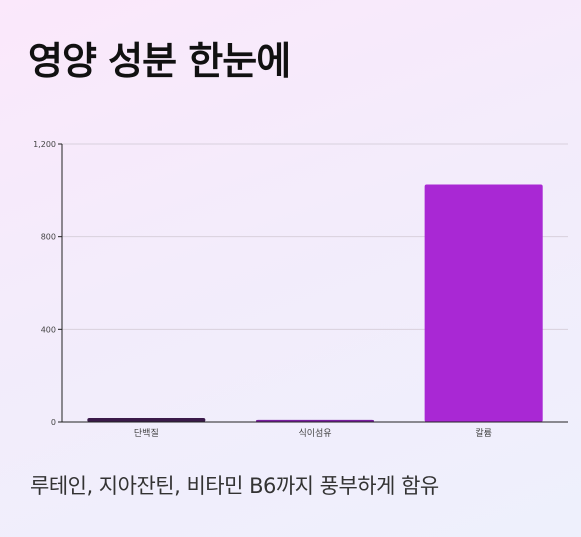 This screenshot has height=537, width=581. I want to click on chart-title: 영양 성분 한눈에, so click(159, 61).